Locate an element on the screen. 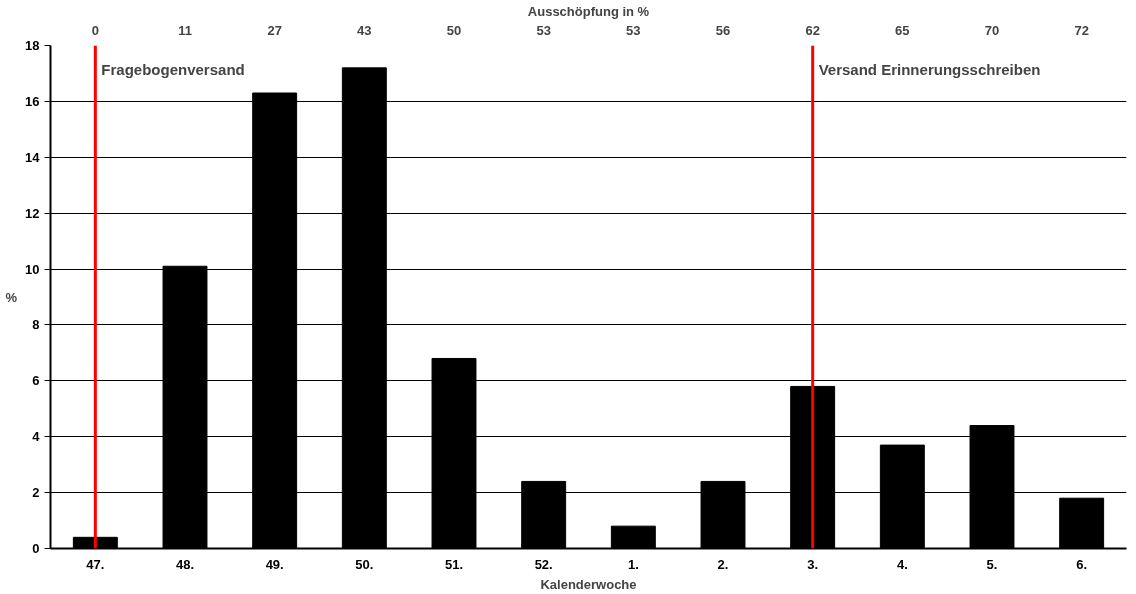 This screenshot has width=1136, height=594. x-tick-label: 4. is located at coordinates (902, 564).